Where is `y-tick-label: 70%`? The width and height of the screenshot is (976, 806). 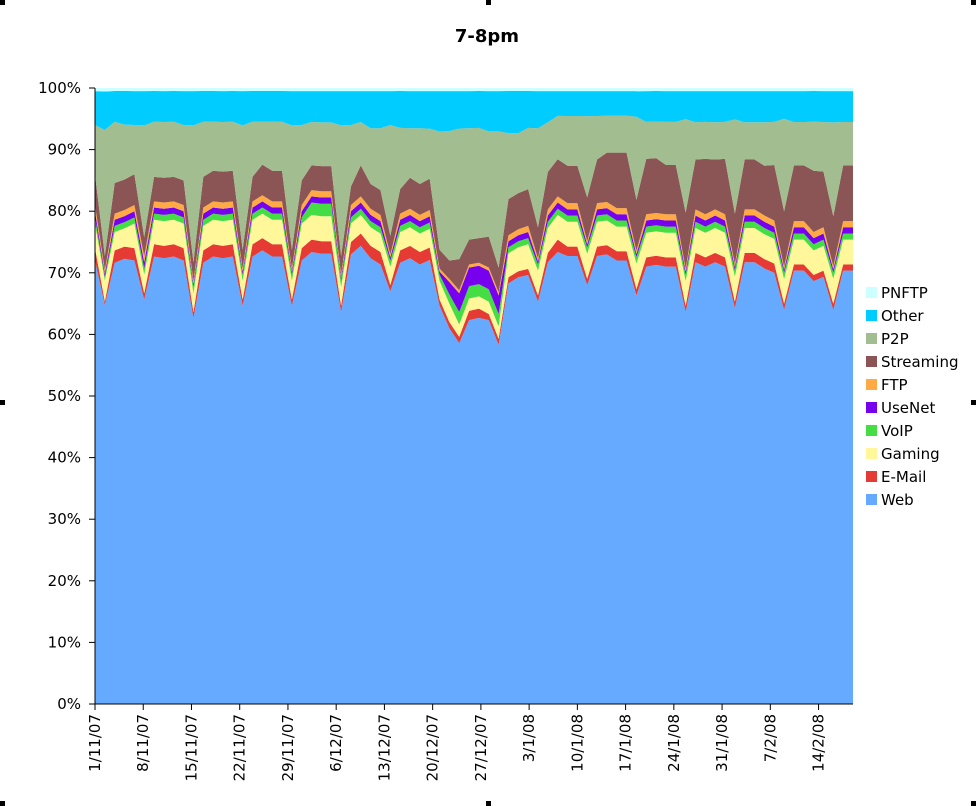
y-tick-label: 70% is located at coordinates (64, 273).